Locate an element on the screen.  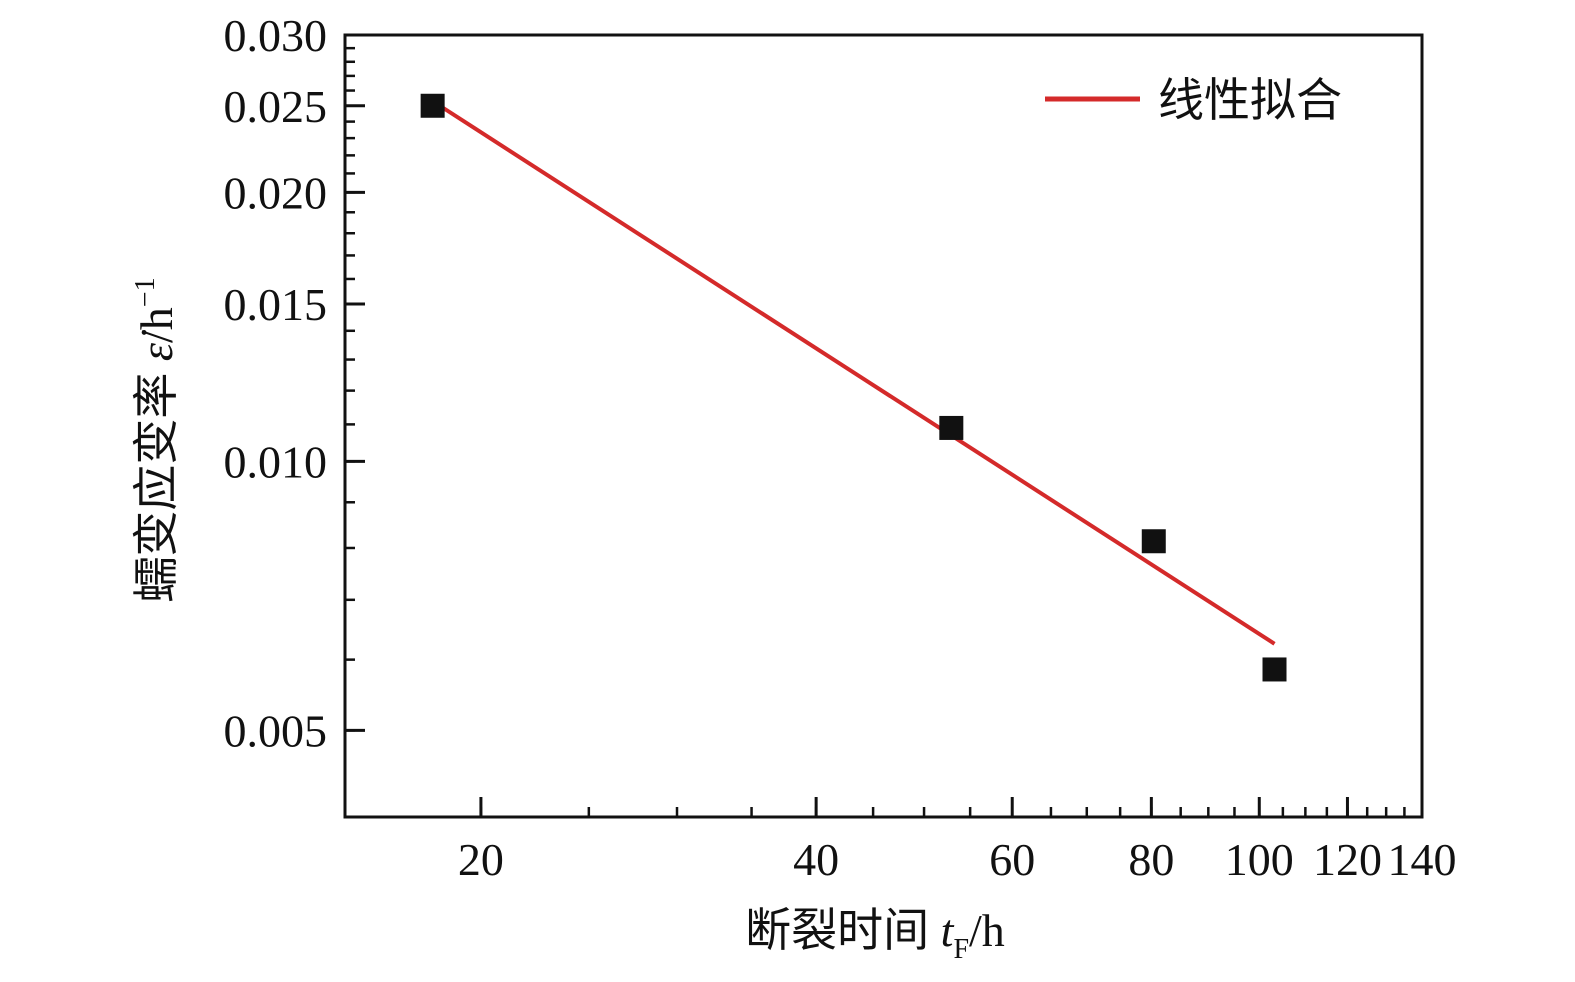
legend-label: 线性拟合 is located at coordinates (1250, 100).